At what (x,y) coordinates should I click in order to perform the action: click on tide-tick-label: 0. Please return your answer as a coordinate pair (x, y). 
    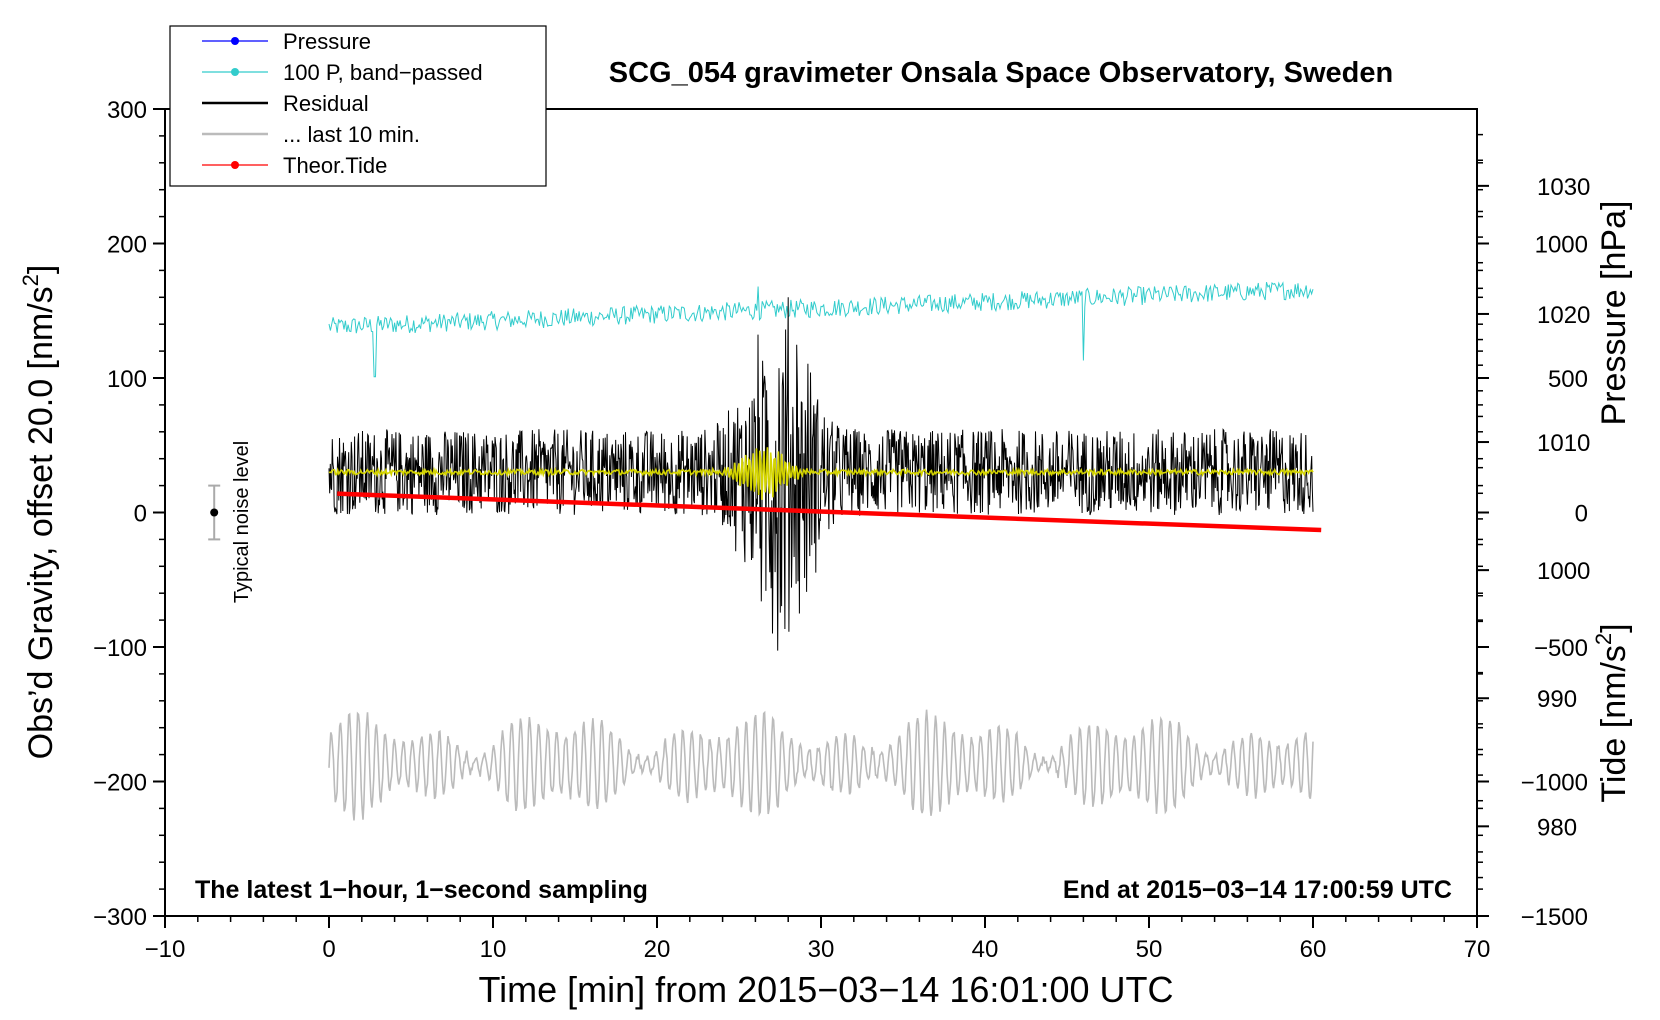
    Looking at the image, I should click on (1581, 514).